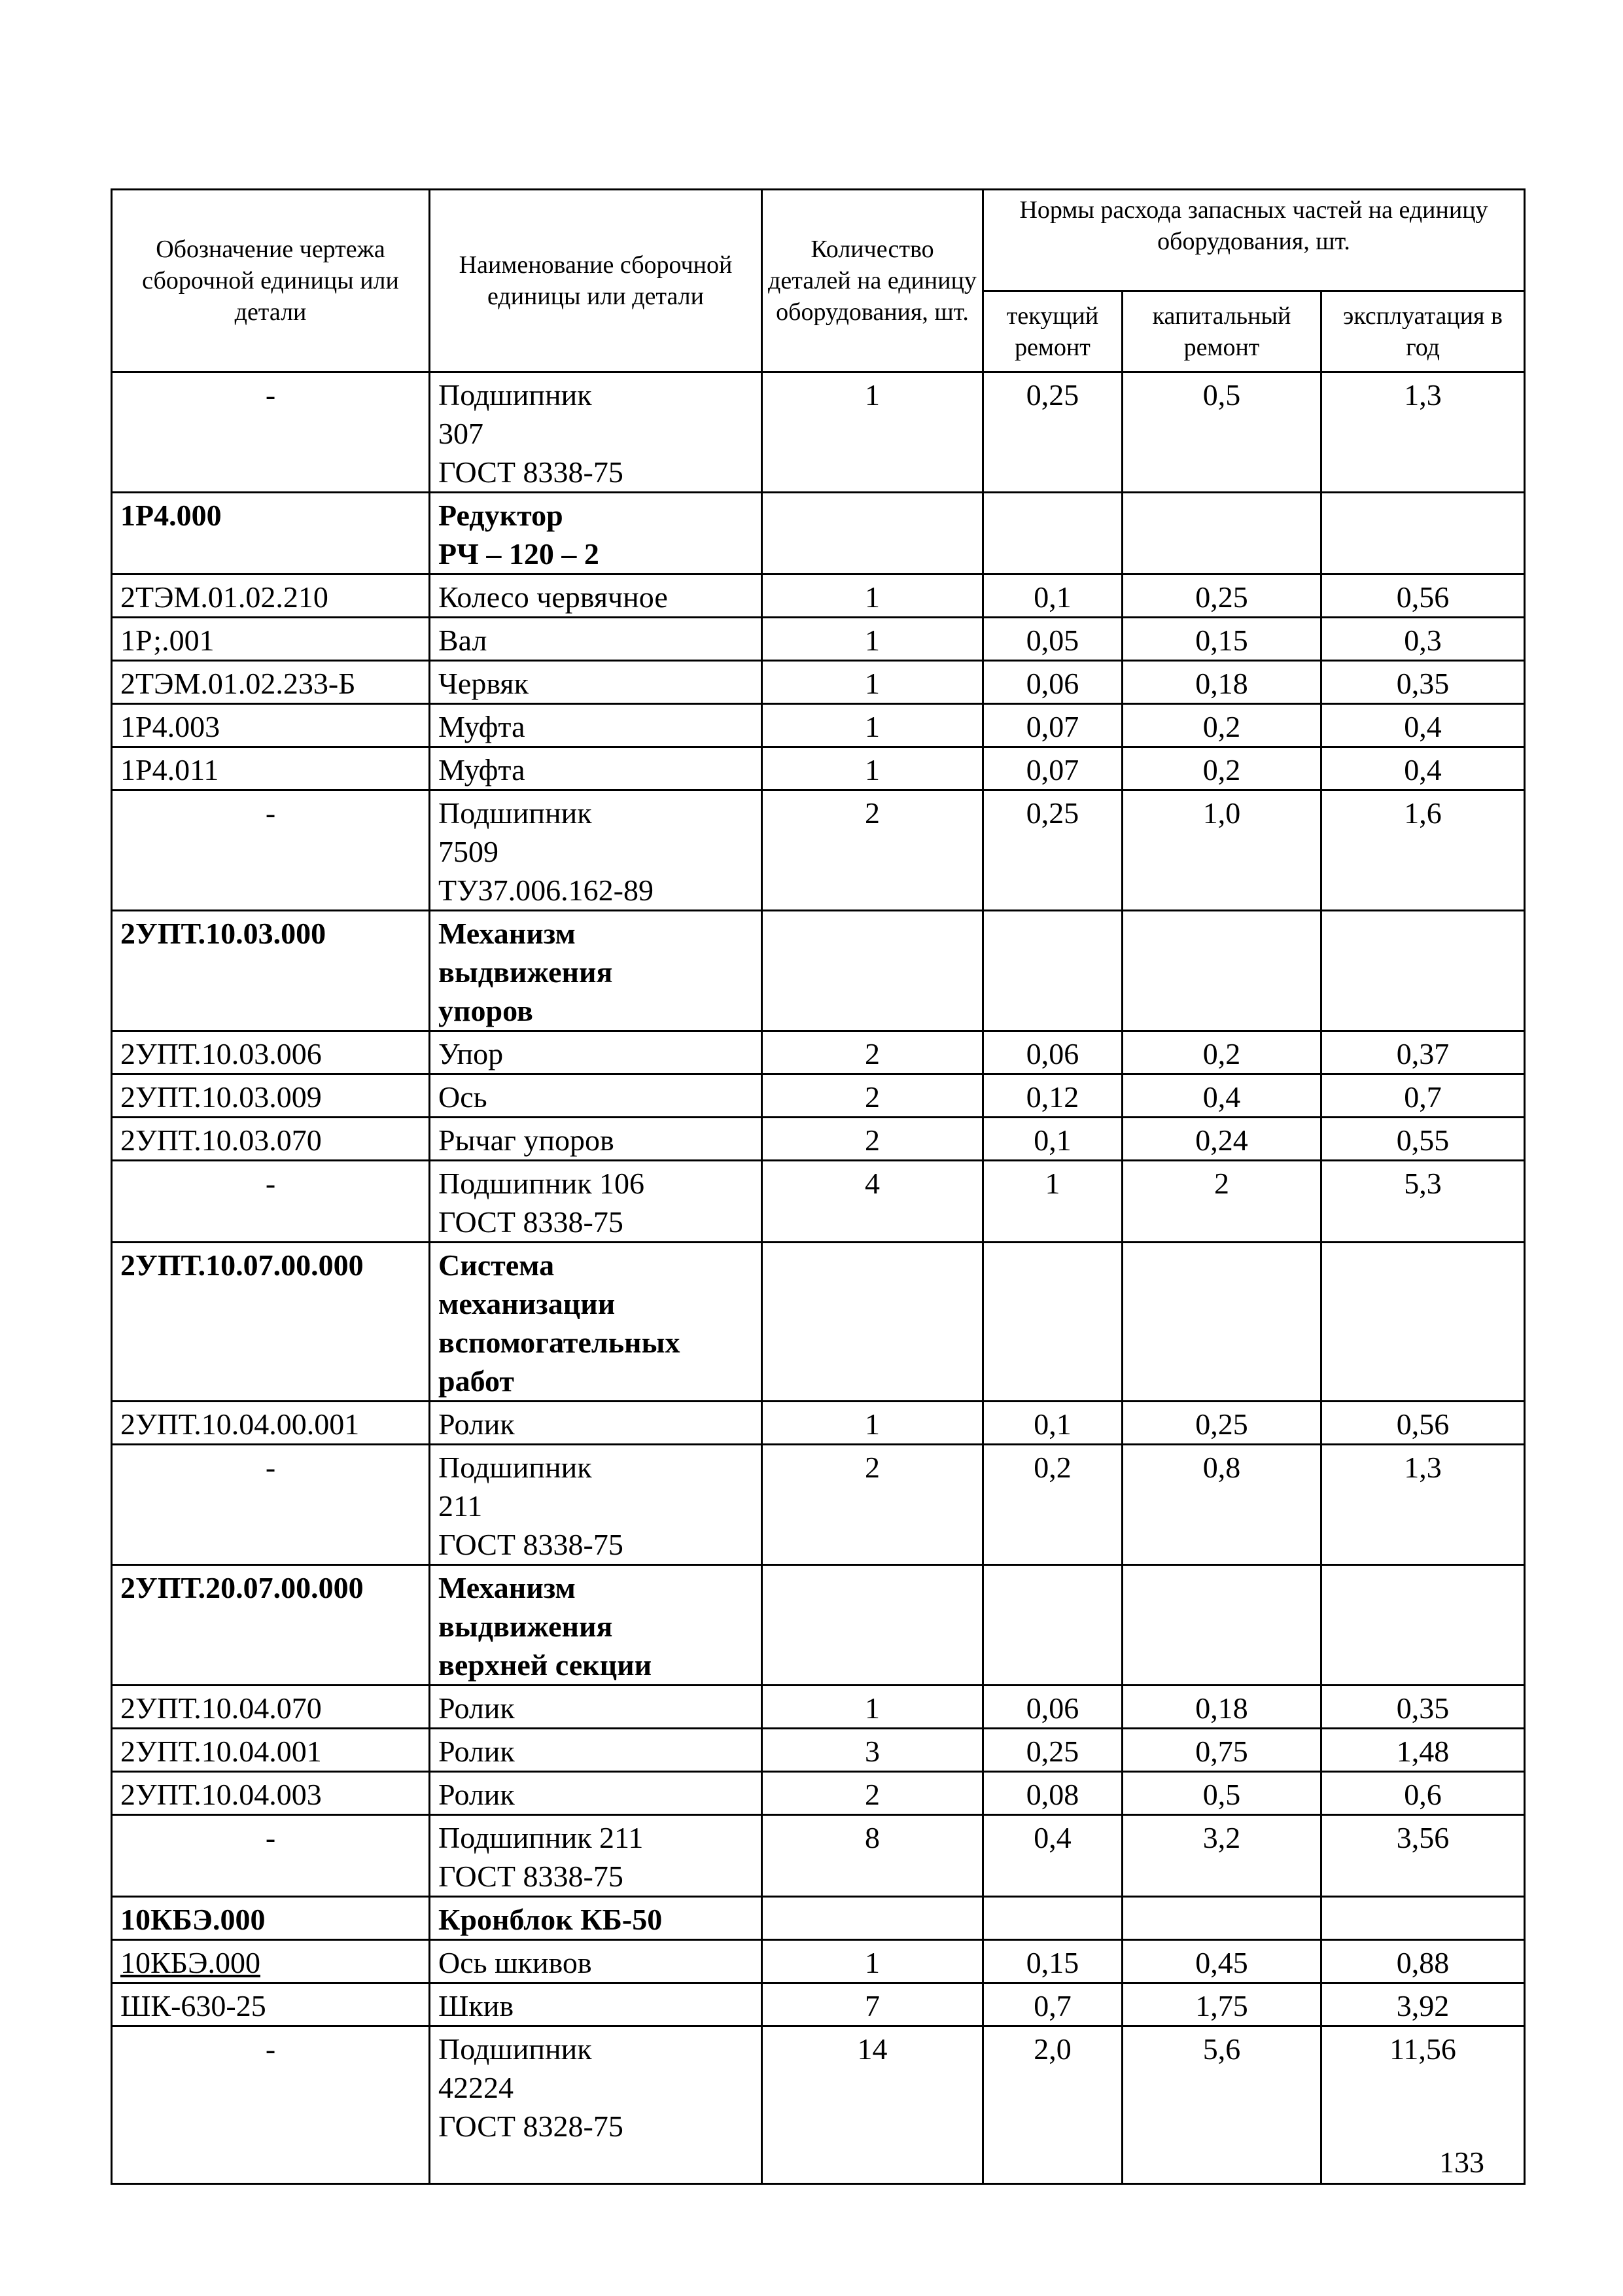  Describe the element at coordinates (595, 1625) in the screenshot. I see `name-cell: Механизм выдвижения верхней секции` at that location.